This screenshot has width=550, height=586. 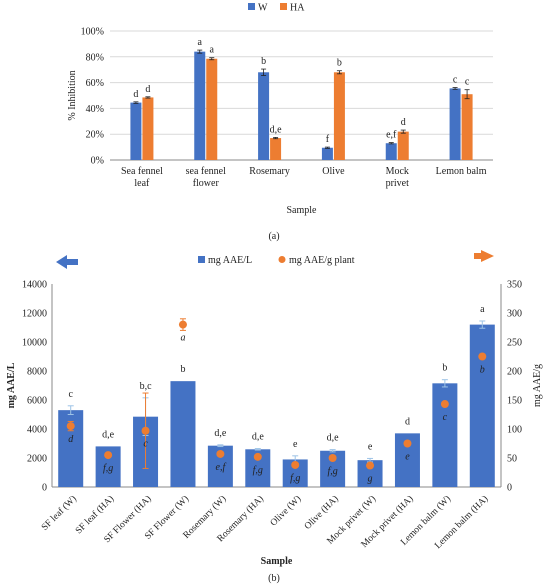 What do you see at coordinates (482, 370) in the screenshot?
I see `point-significance-letter: b` at bounding box center [482, 370].